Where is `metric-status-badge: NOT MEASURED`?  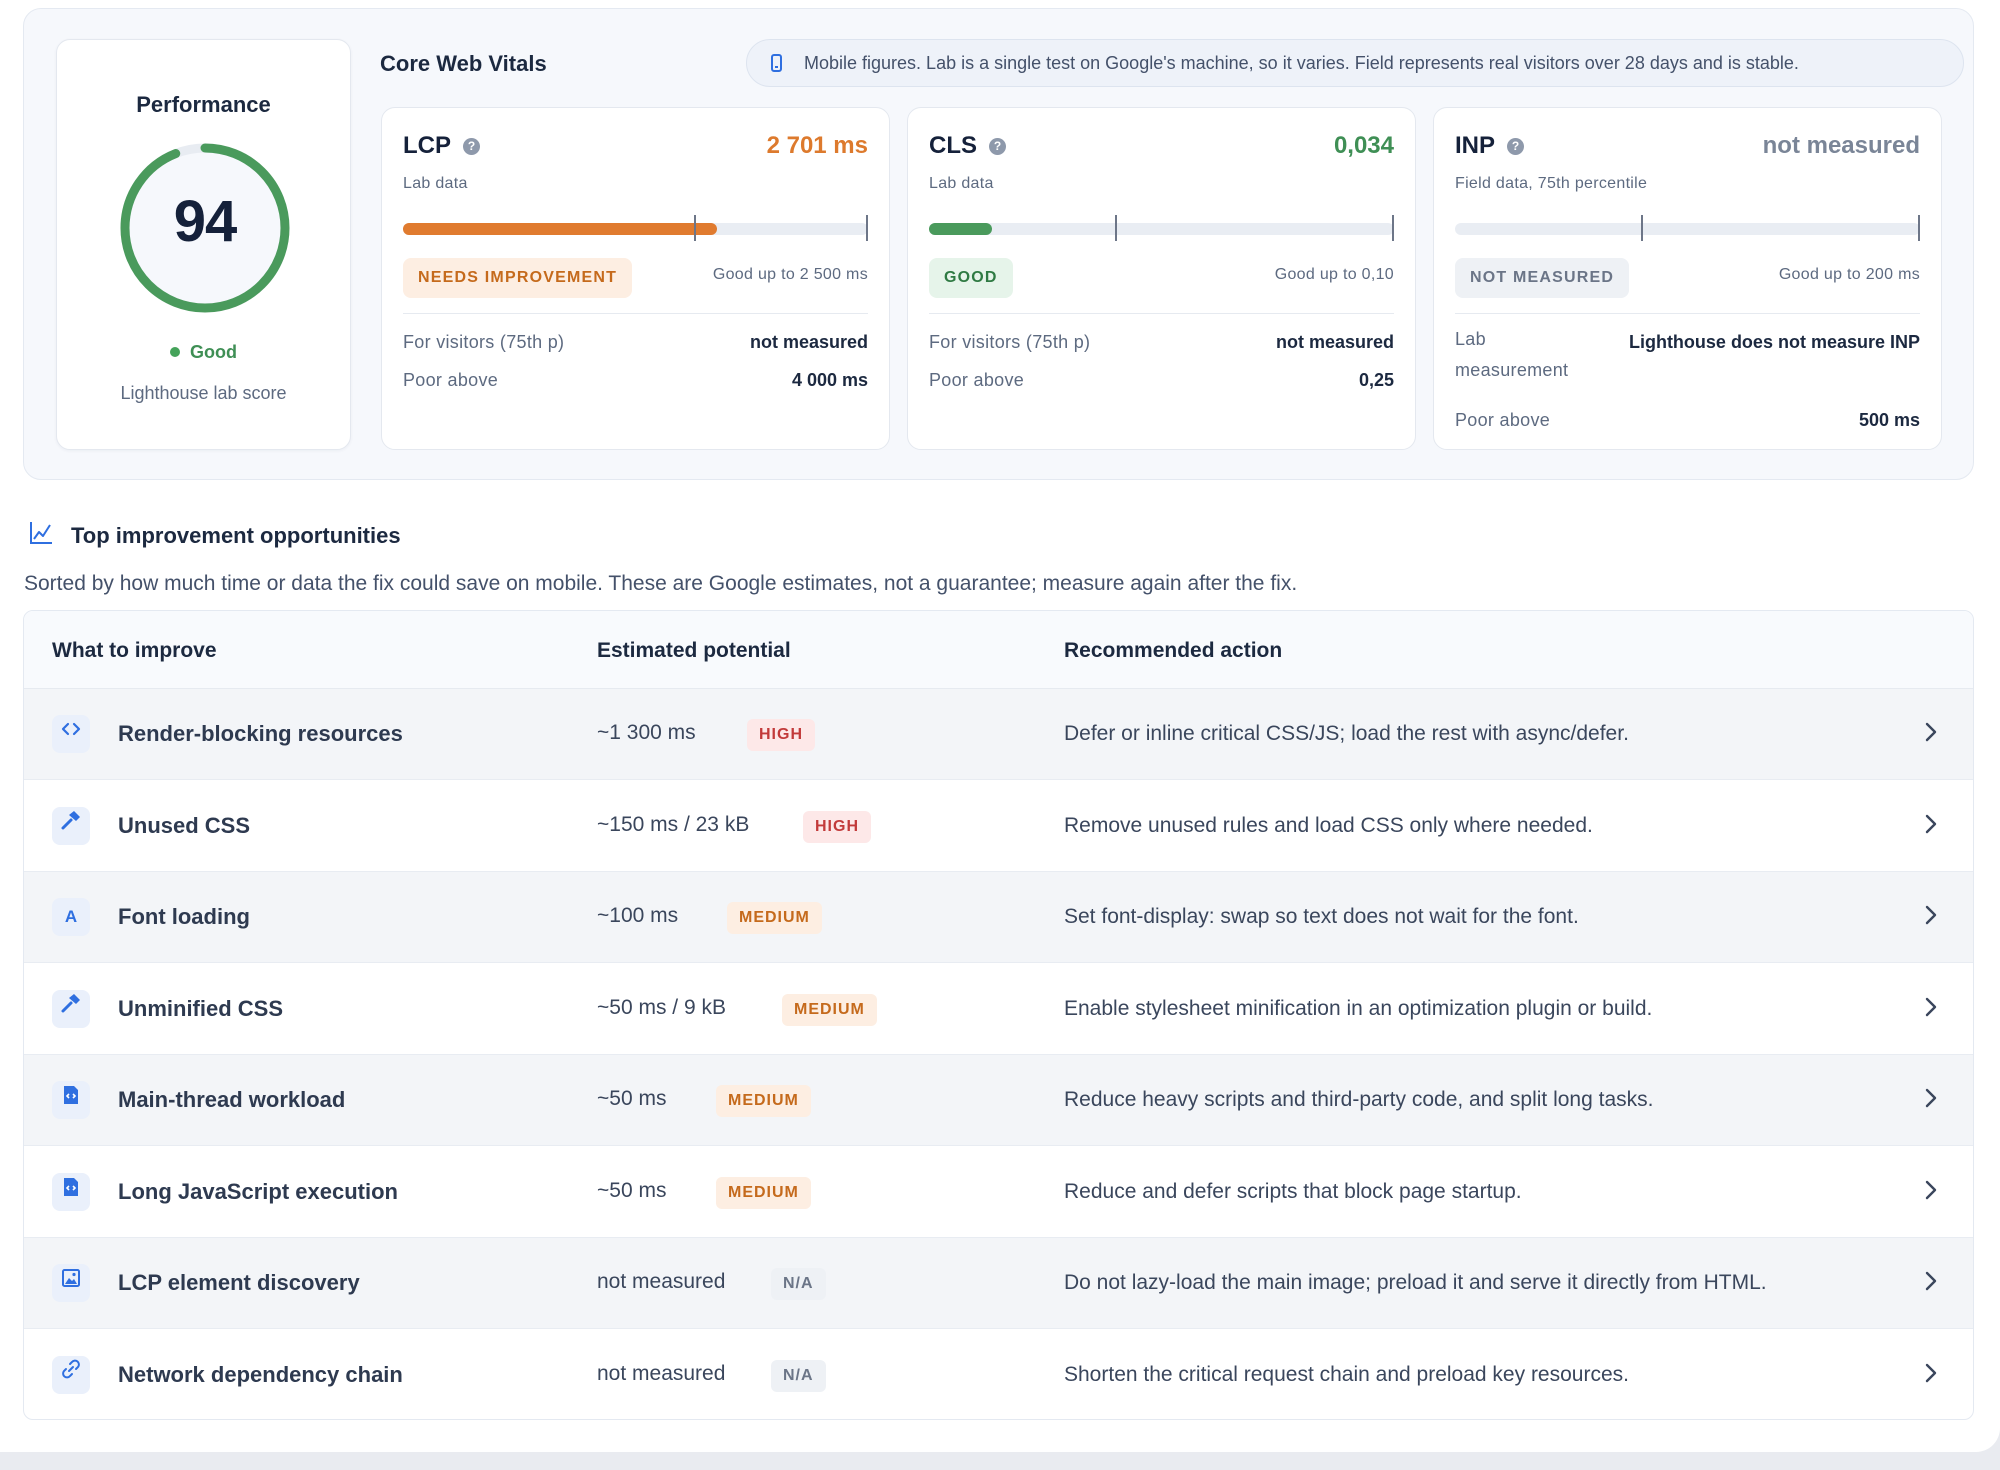 metric-status-badge: NOT MEASURED is located at coordinates (1542, 278).